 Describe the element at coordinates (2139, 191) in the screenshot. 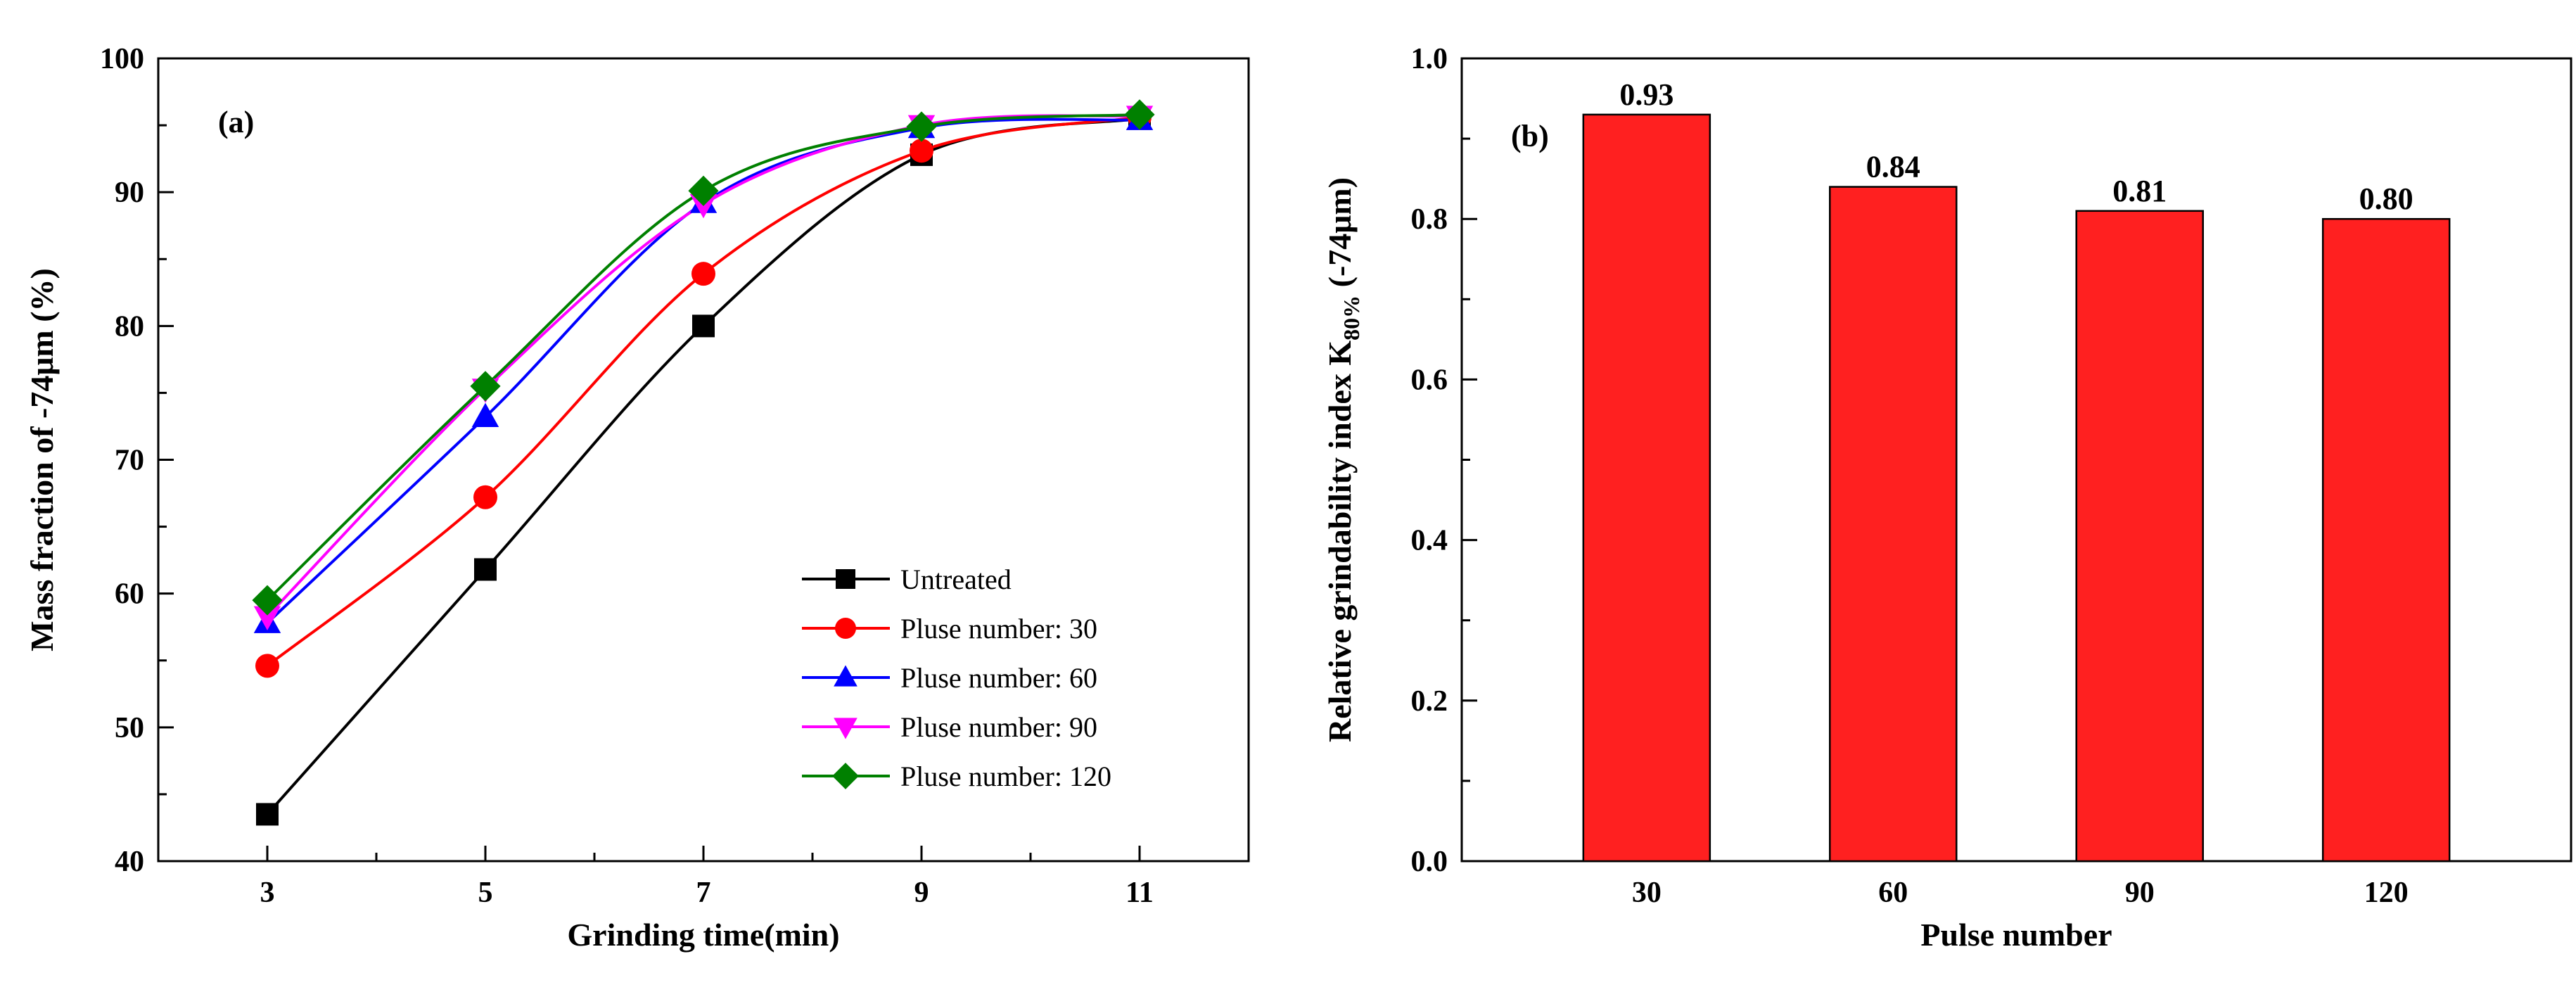

I see `bar-value-label: 0.81` at that location.